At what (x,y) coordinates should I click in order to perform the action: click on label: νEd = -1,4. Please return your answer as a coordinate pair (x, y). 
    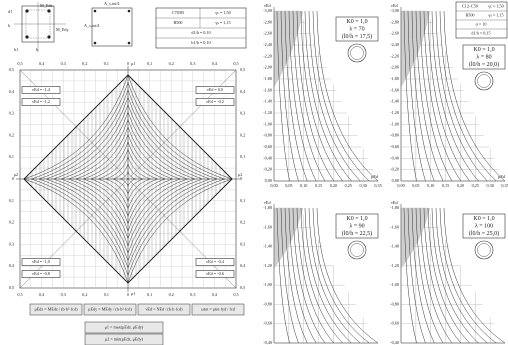
    Looking at the image, I should click on (41, 90).